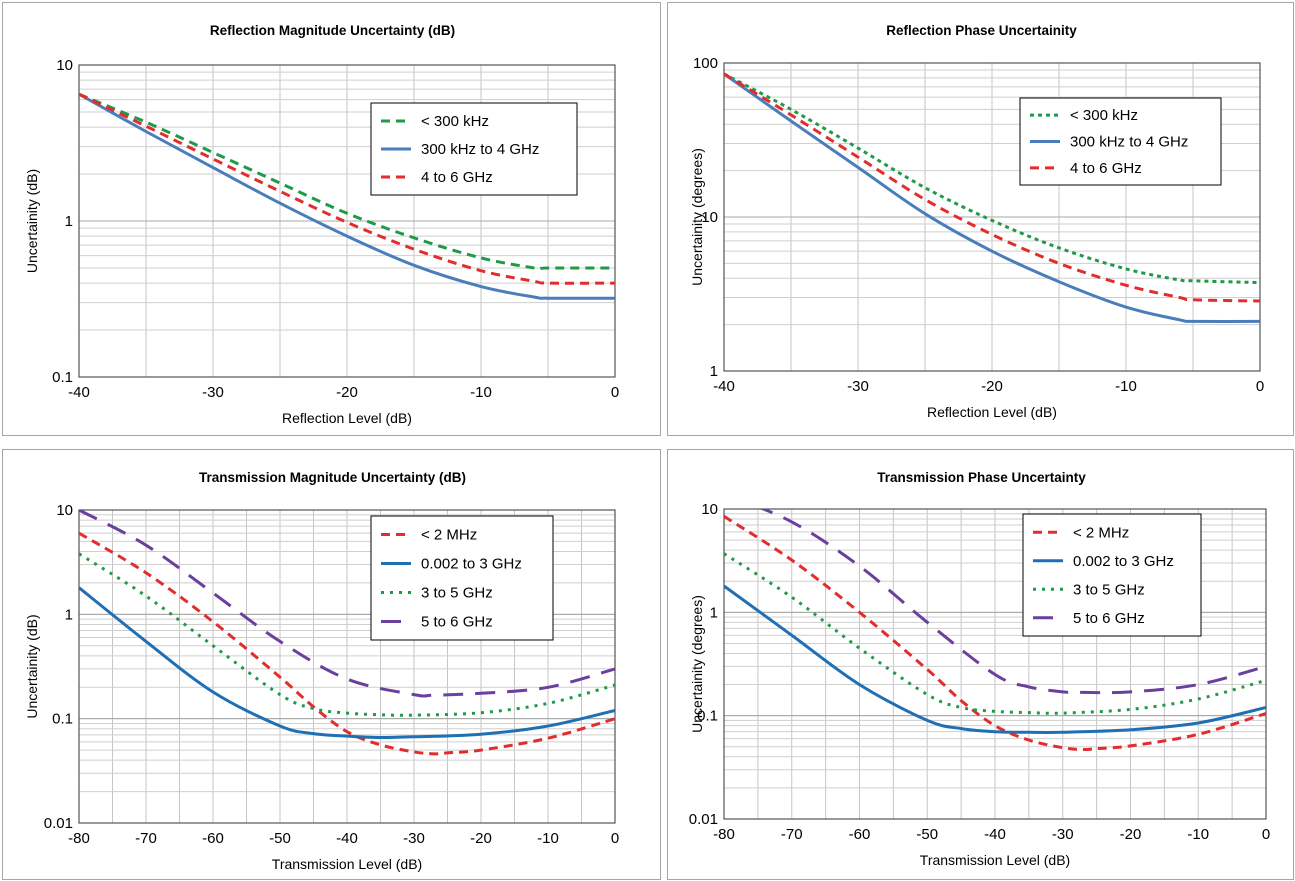 This screenshot has width=1295, height=881. I want to click on chart-title: Transmission Magnitude Uncertainty (dB), so click(332, 477).